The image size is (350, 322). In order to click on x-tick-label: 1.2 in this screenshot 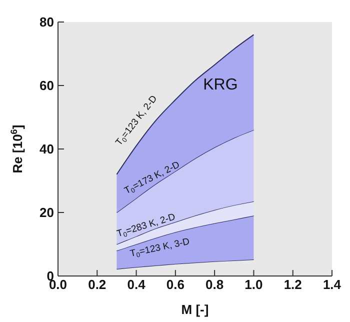, I will do `click(293, 284)`.